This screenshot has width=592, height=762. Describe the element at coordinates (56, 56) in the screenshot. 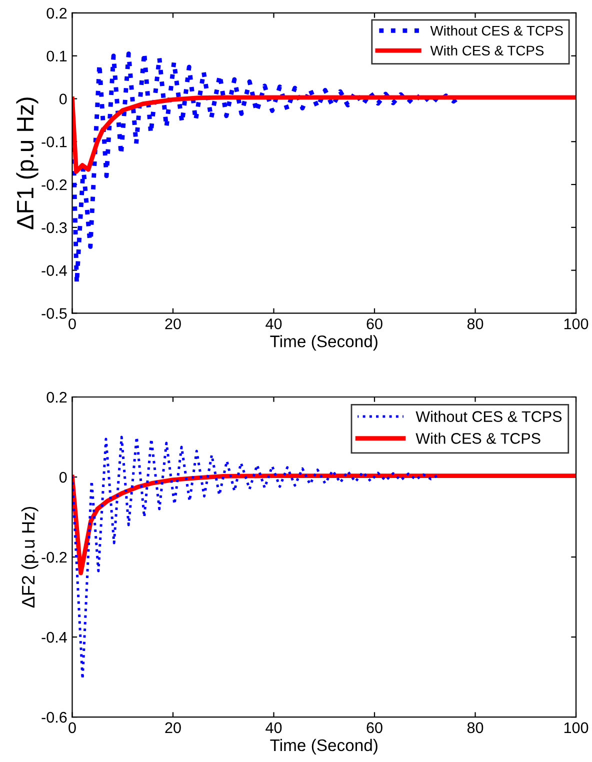

I see `y-tick-label: 0.1` at that location.